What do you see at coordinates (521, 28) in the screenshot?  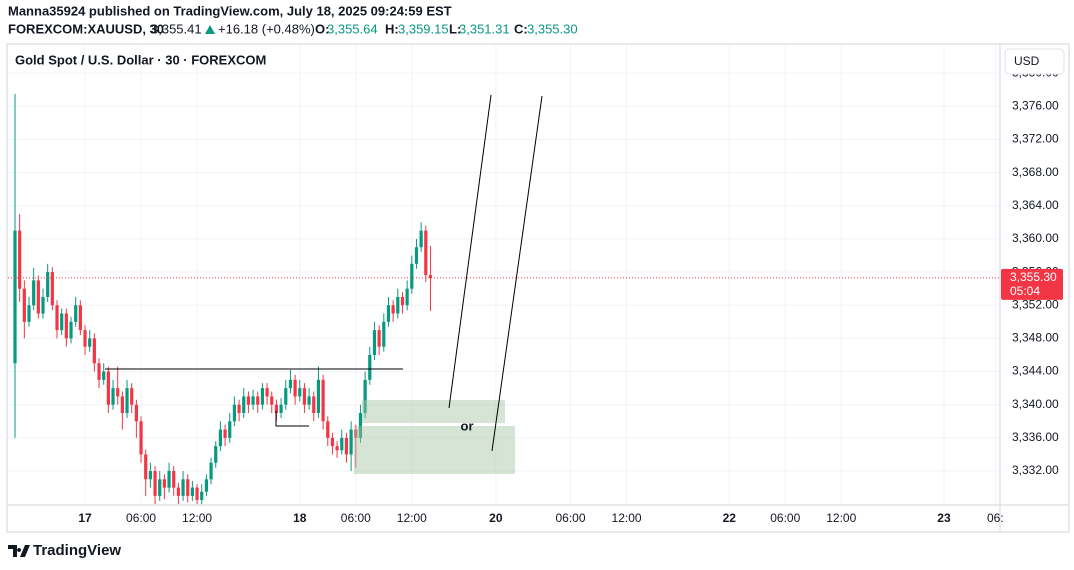 I see `close-label: C:` at bounding box center [521, 28].